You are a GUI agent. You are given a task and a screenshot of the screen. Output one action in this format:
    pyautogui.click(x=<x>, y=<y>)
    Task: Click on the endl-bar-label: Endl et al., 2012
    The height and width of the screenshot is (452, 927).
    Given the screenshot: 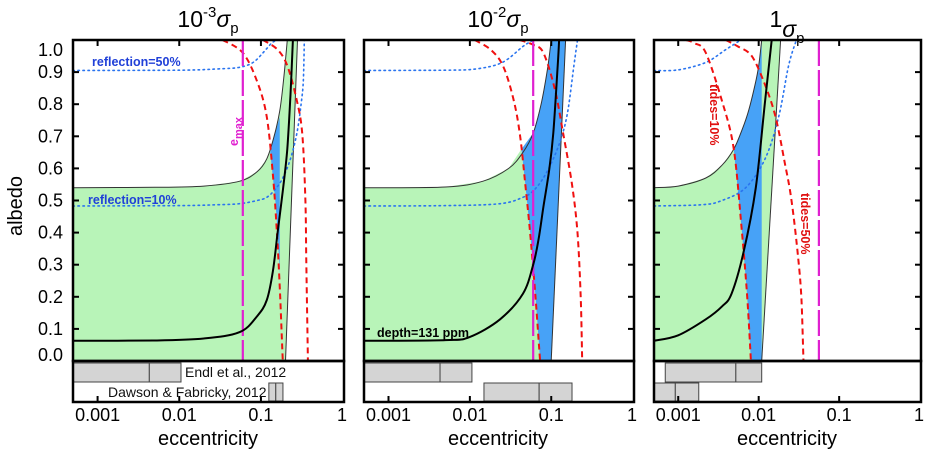 What is the action you would take?
    pyautogui.click(x=235, y=372)
    